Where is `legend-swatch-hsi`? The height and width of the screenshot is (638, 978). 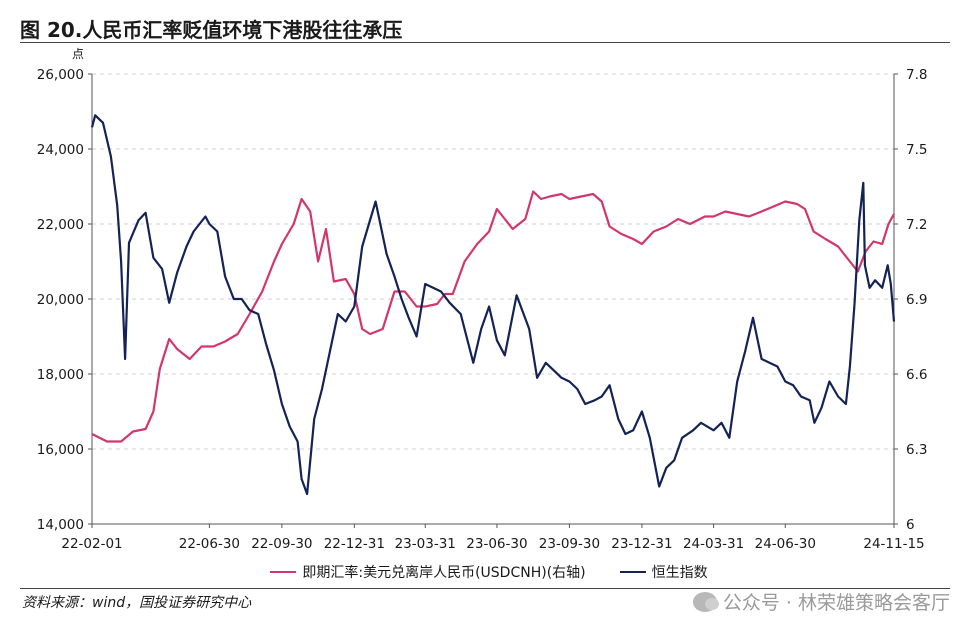 legend-swatch-hsi is located at coordinates (632, 572).